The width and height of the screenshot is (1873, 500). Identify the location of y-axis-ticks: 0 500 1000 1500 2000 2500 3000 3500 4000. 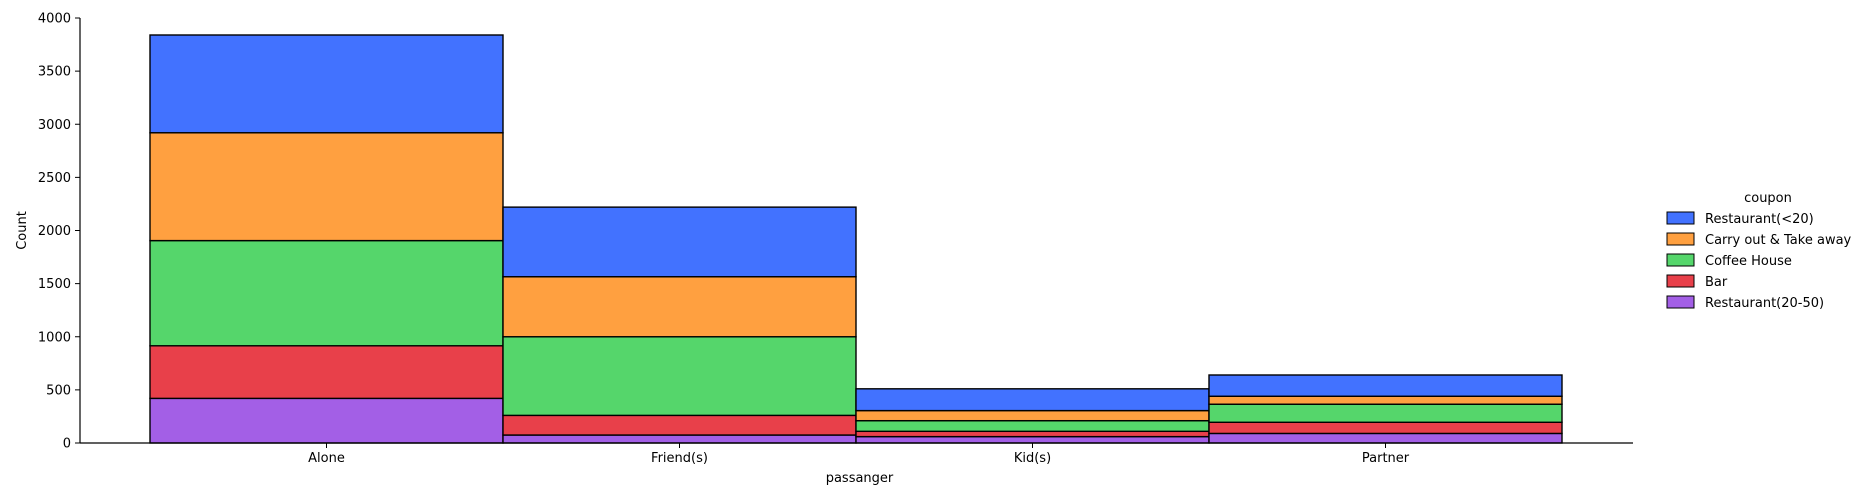
(59, 232).